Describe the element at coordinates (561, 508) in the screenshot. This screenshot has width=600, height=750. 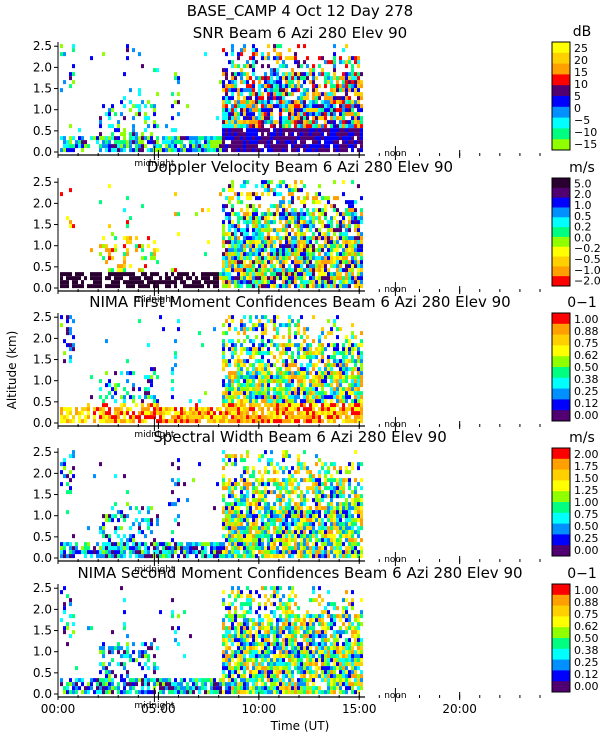
I see `colorbar-segment` at that location.